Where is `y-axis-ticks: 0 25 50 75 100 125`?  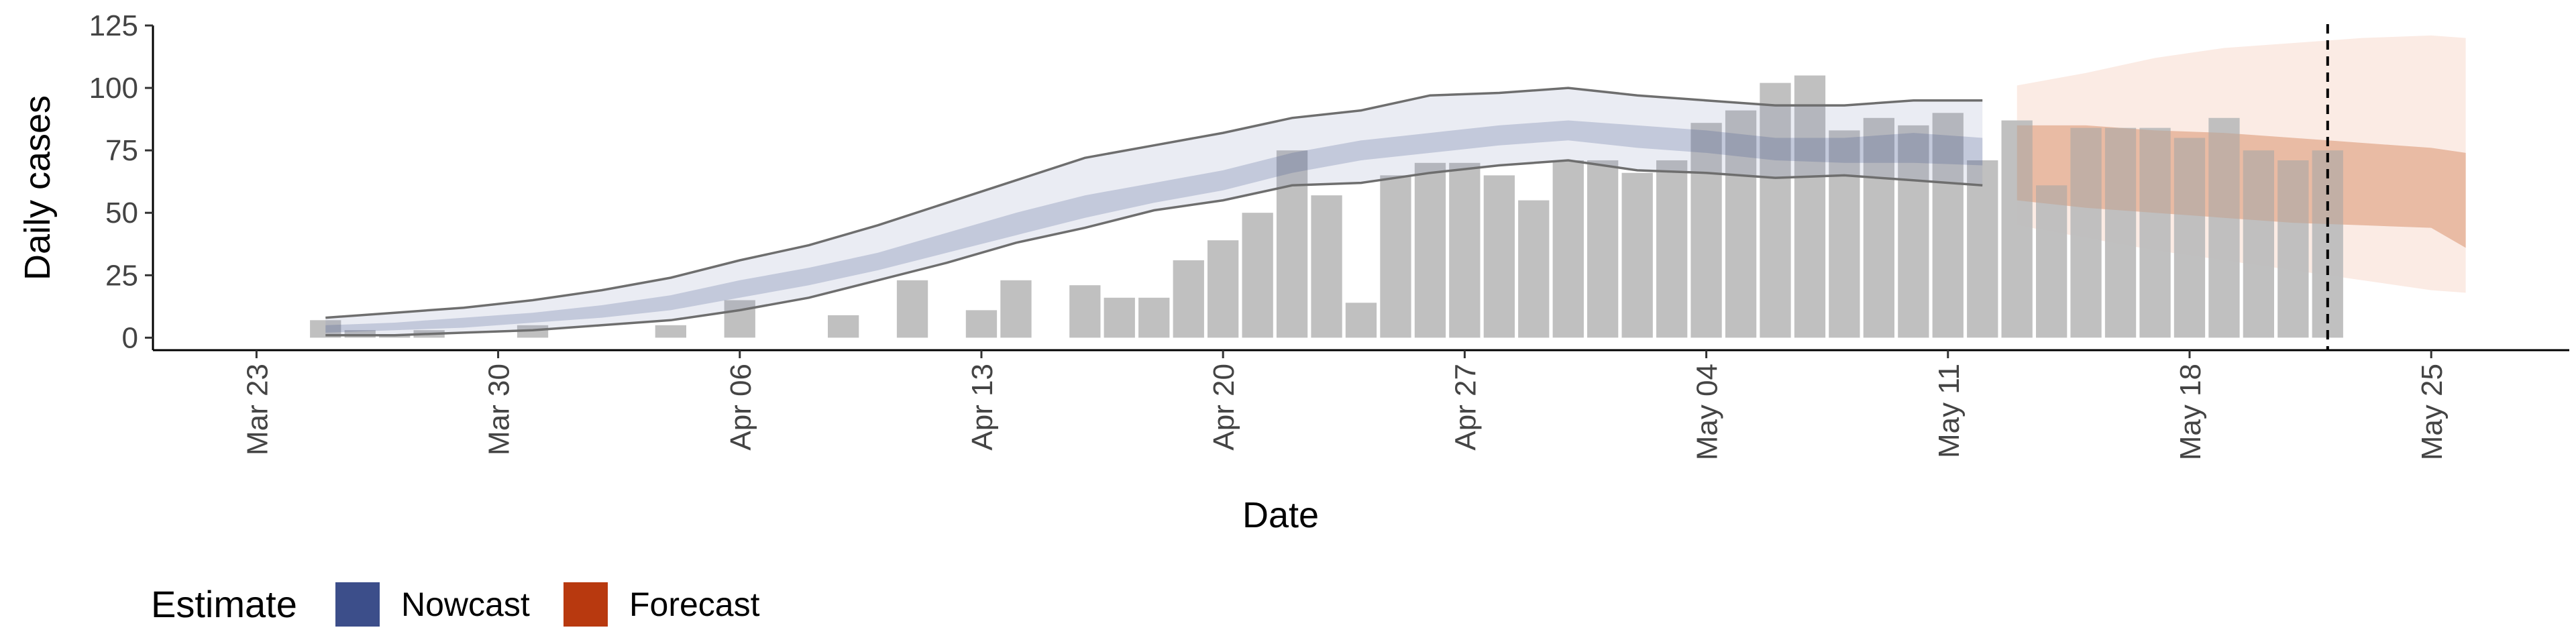
y-axis-ticks: 0 25 50 75 100 125 is located at coordinates (121, 181).